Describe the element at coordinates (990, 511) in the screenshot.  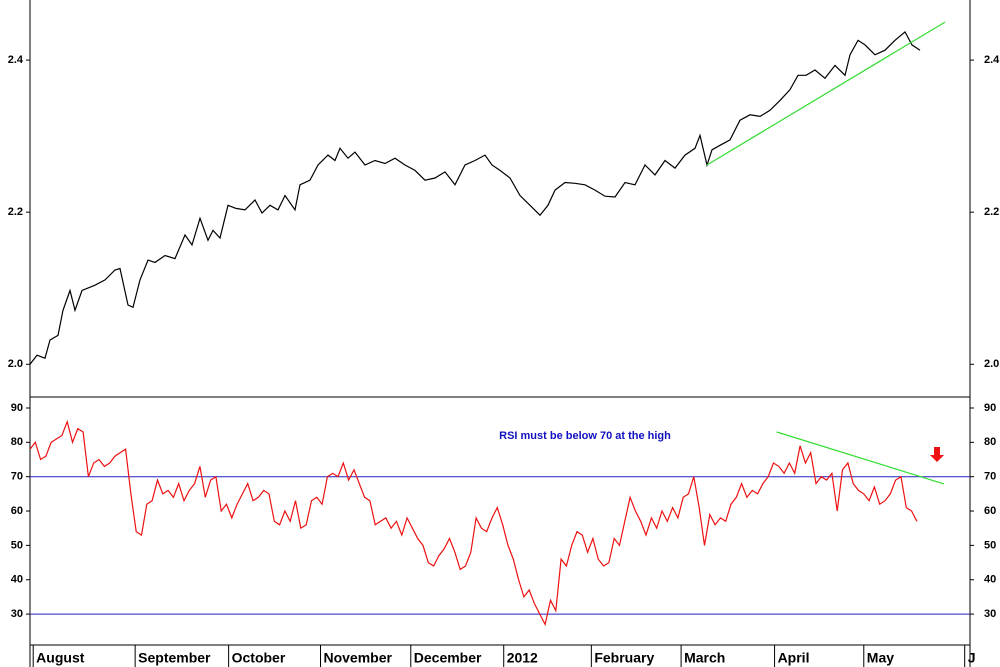
I see `y-tick-label-right: 60` at that location.